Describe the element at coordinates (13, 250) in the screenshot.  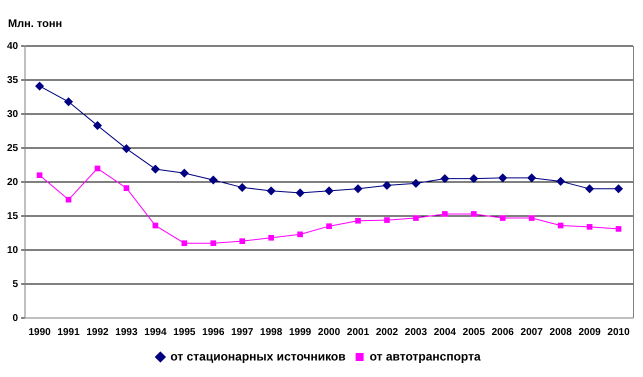
I see `y-tick-label: 10` at that location.